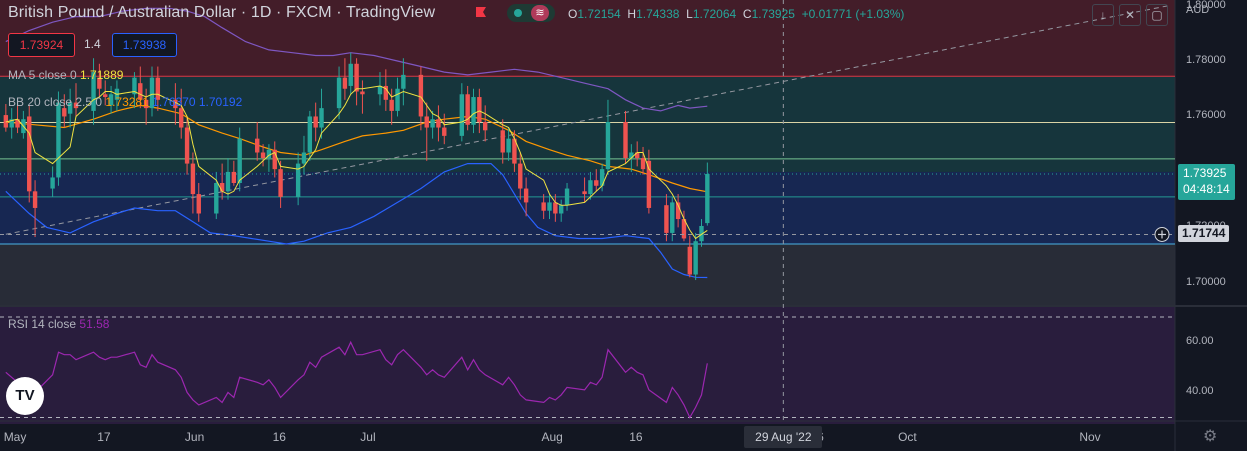 This screenshot has height=451, width=1247. Describe the element at coordinates (144, 45) in the screenshot. I see `buy-button: 1.73938` at that location.